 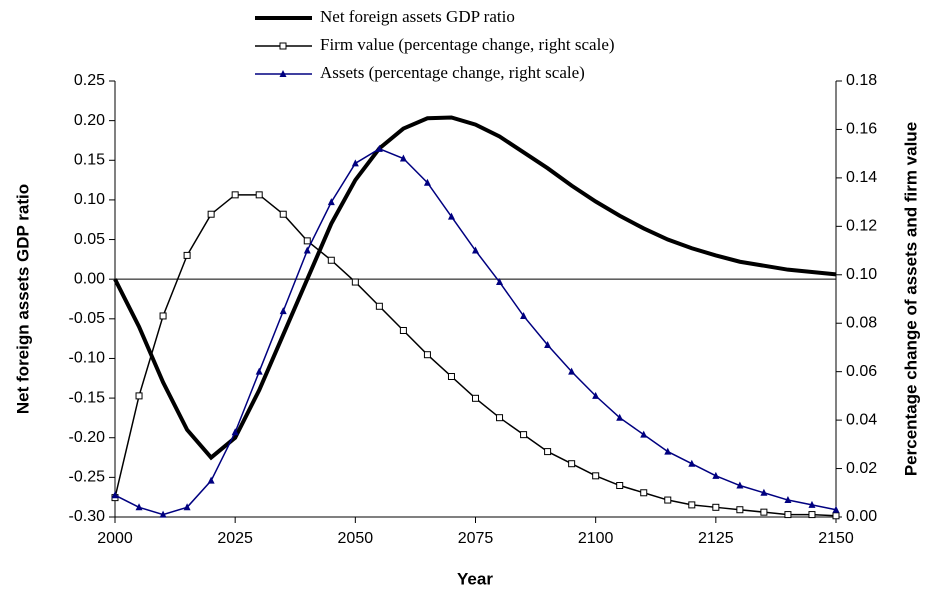 What do you see at coordinates (861, 322) in the screenshot?
I see `y2-tick-label: 0.08` at bounding box center [861, 322].